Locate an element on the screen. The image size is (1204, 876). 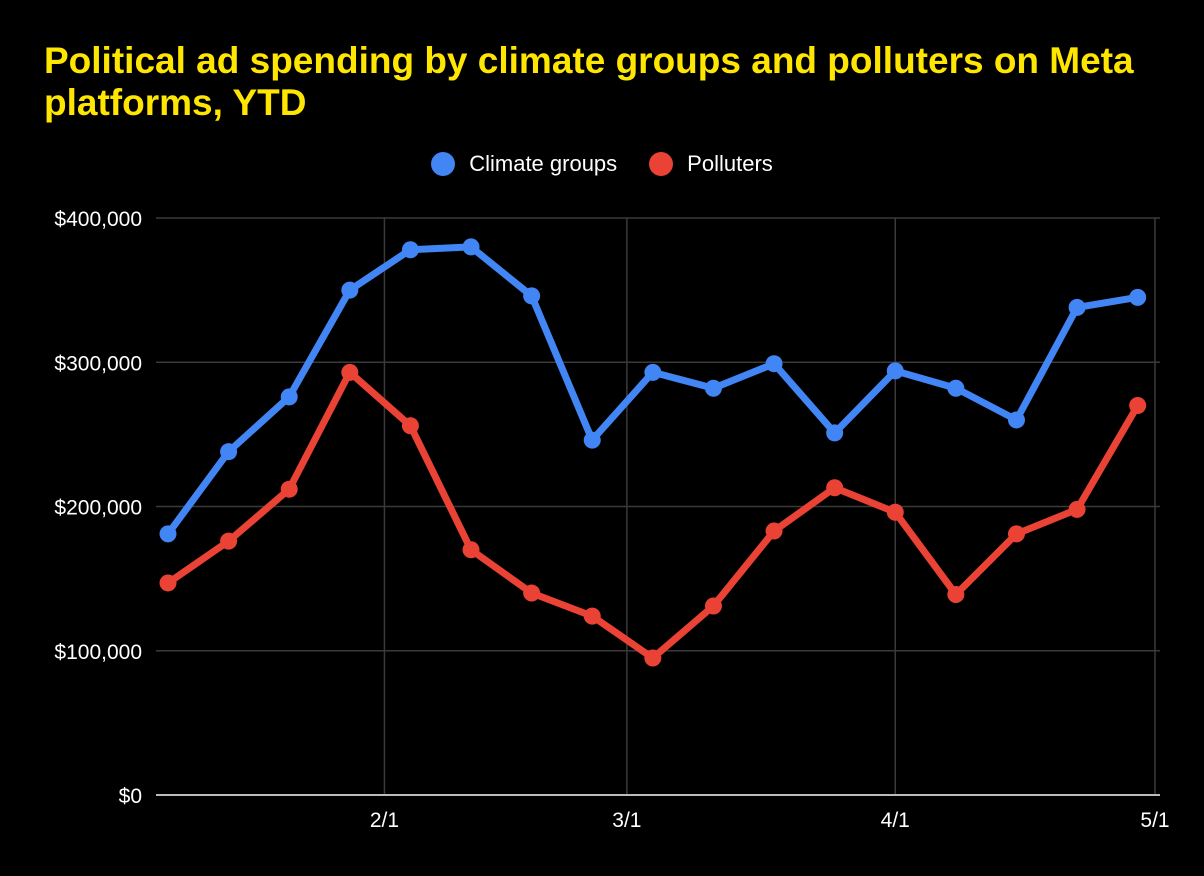
x-tick-label: 4/1 is located at coordinates (895, 820).